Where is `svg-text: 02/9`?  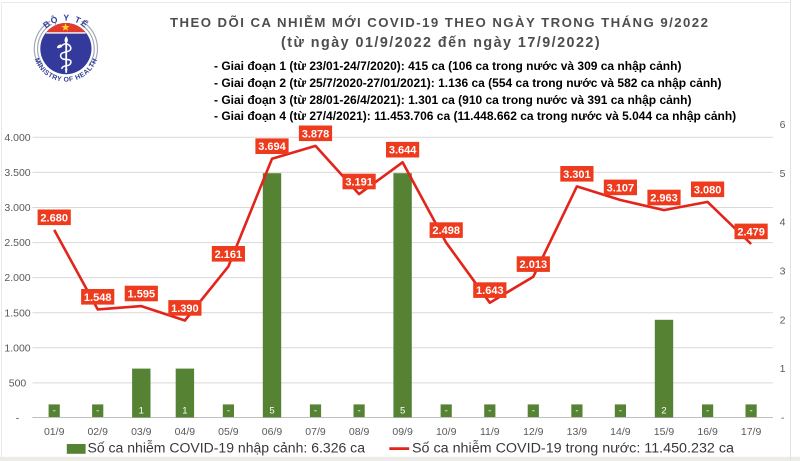
svg-text: 02/9 is located at coordinates (97, 432).